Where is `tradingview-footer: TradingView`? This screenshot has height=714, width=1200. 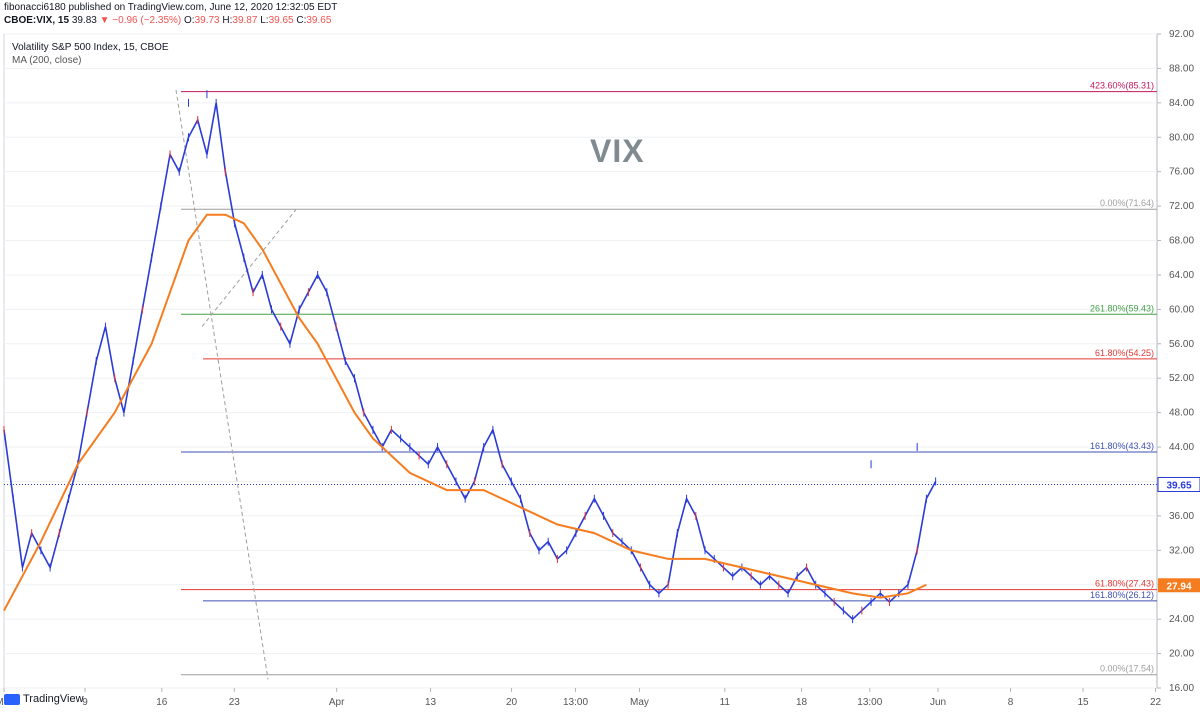 tradingview-footer: TradingView is located at coordinates (44, 699).